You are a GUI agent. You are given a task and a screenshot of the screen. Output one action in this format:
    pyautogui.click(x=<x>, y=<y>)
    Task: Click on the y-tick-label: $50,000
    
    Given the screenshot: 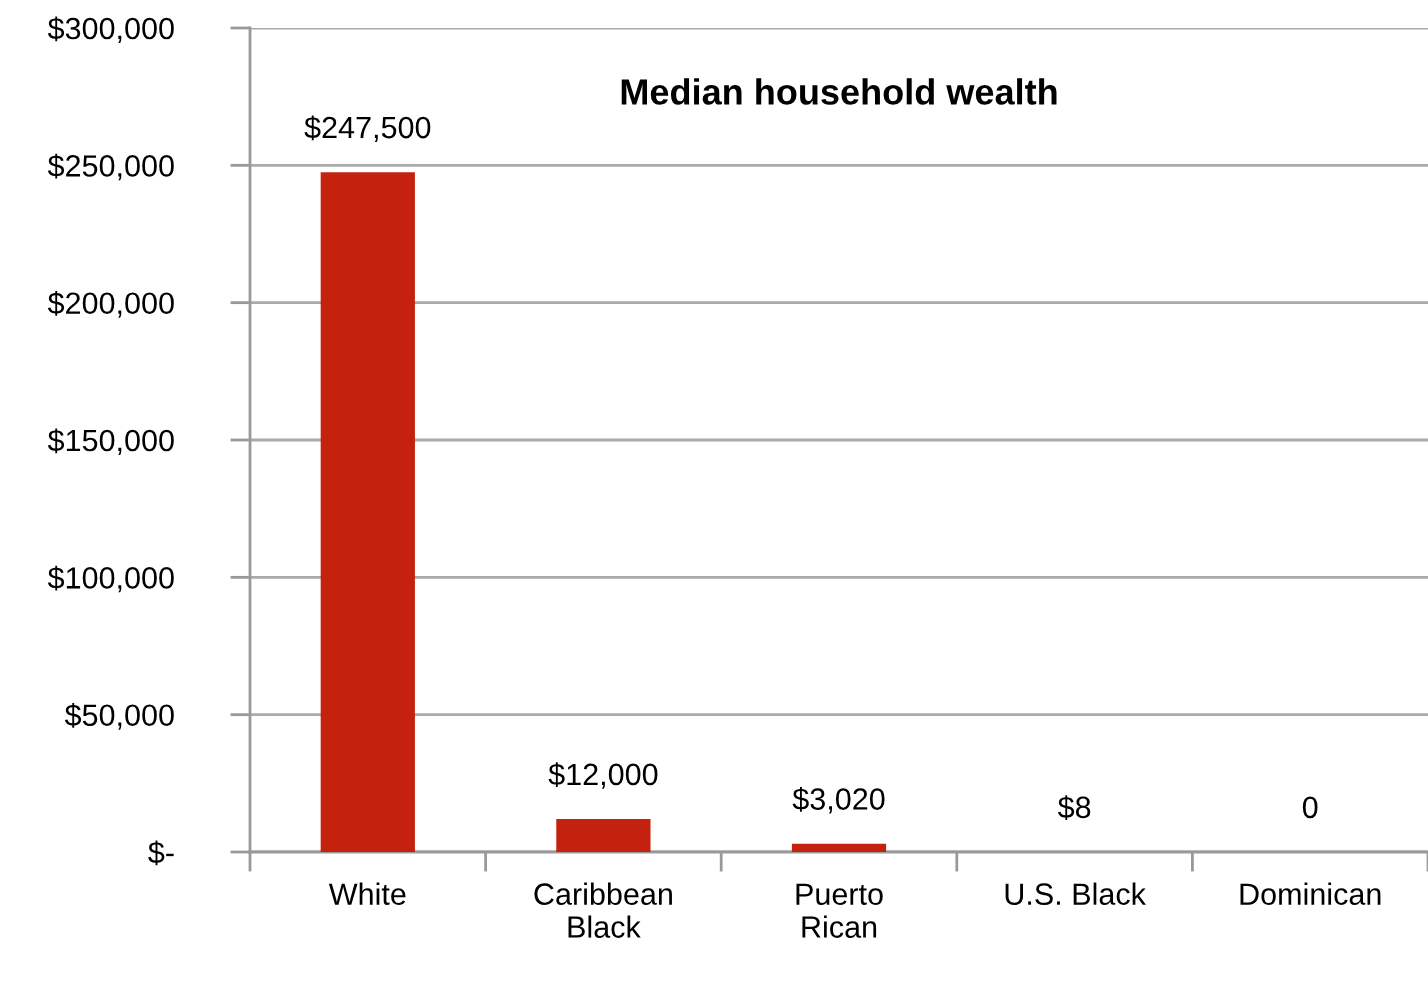 What is the action you would take?
    pyautogui.click(x=119, y=716)
    